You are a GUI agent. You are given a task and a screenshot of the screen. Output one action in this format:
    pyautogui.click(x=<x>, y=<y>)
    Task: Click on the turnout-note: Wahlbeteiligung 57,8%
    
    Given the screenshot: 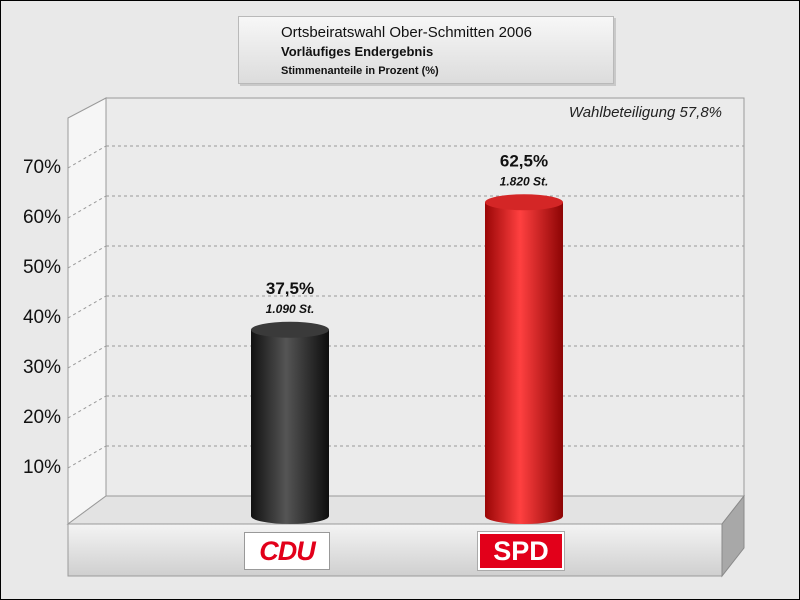 What is the action you would take?
    pyautogui.click(x=645, y=112)
    